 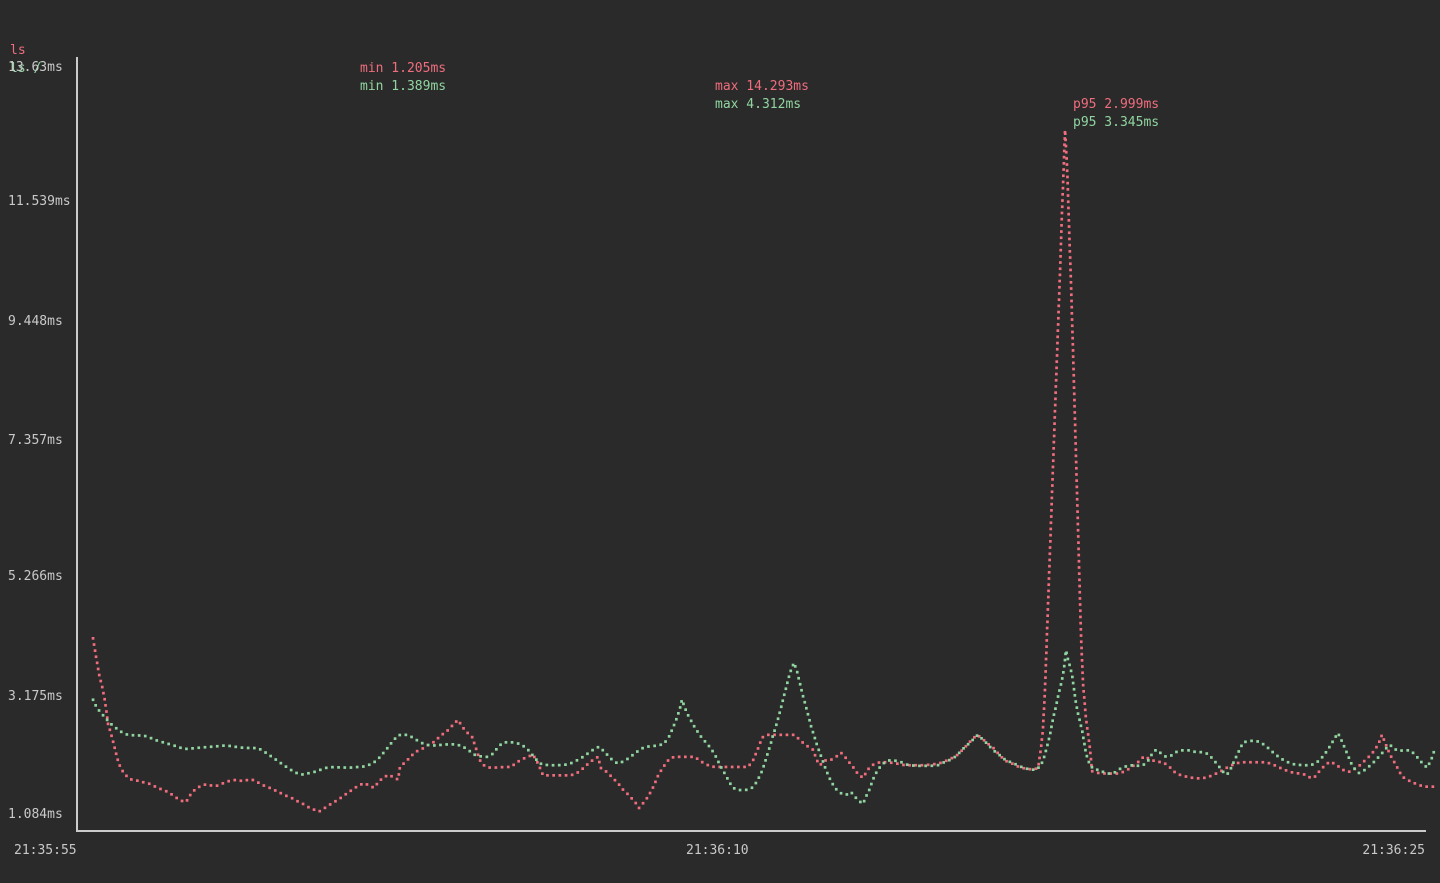 I want to click on y-axis-tick: 7.357ms, so click(x=35, y=440).